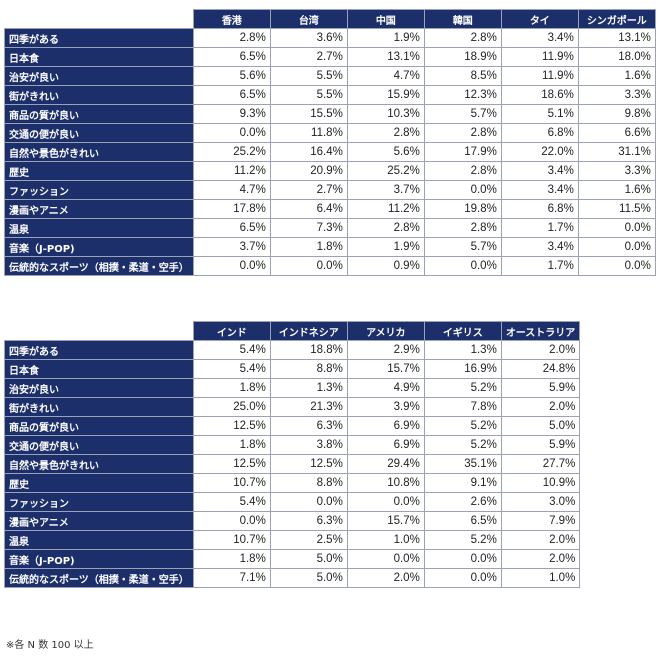 The image size is (660, 656). I want to click on table-row: 歴史 10.7% 8.8% 10.8% 9.1% 10.9%, so click(292, 483).